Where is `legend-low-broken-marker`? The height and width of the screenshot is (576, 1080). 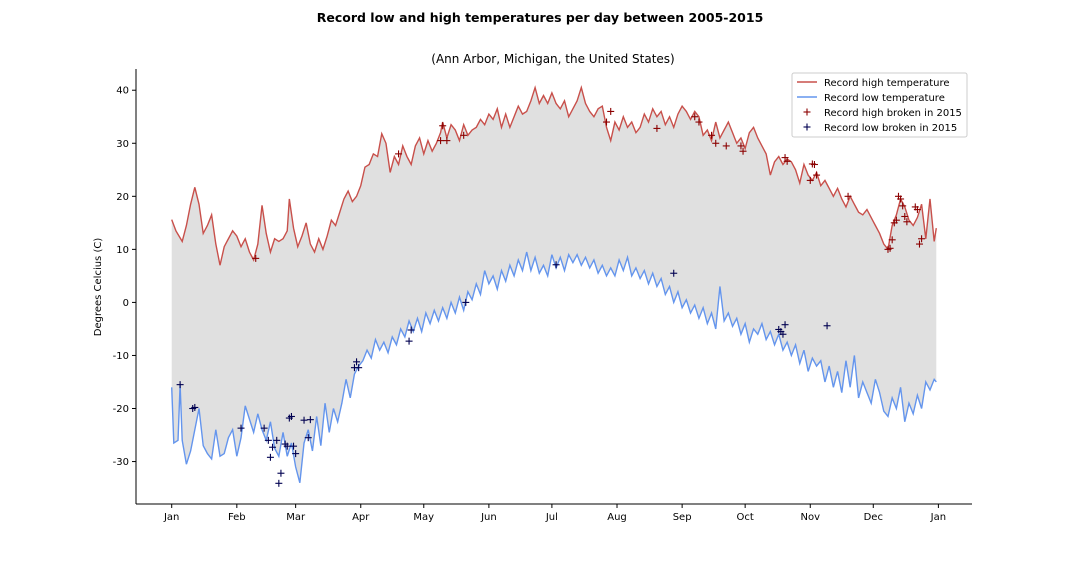
legend-low-broken-marker is located at coordinates (807, 127).